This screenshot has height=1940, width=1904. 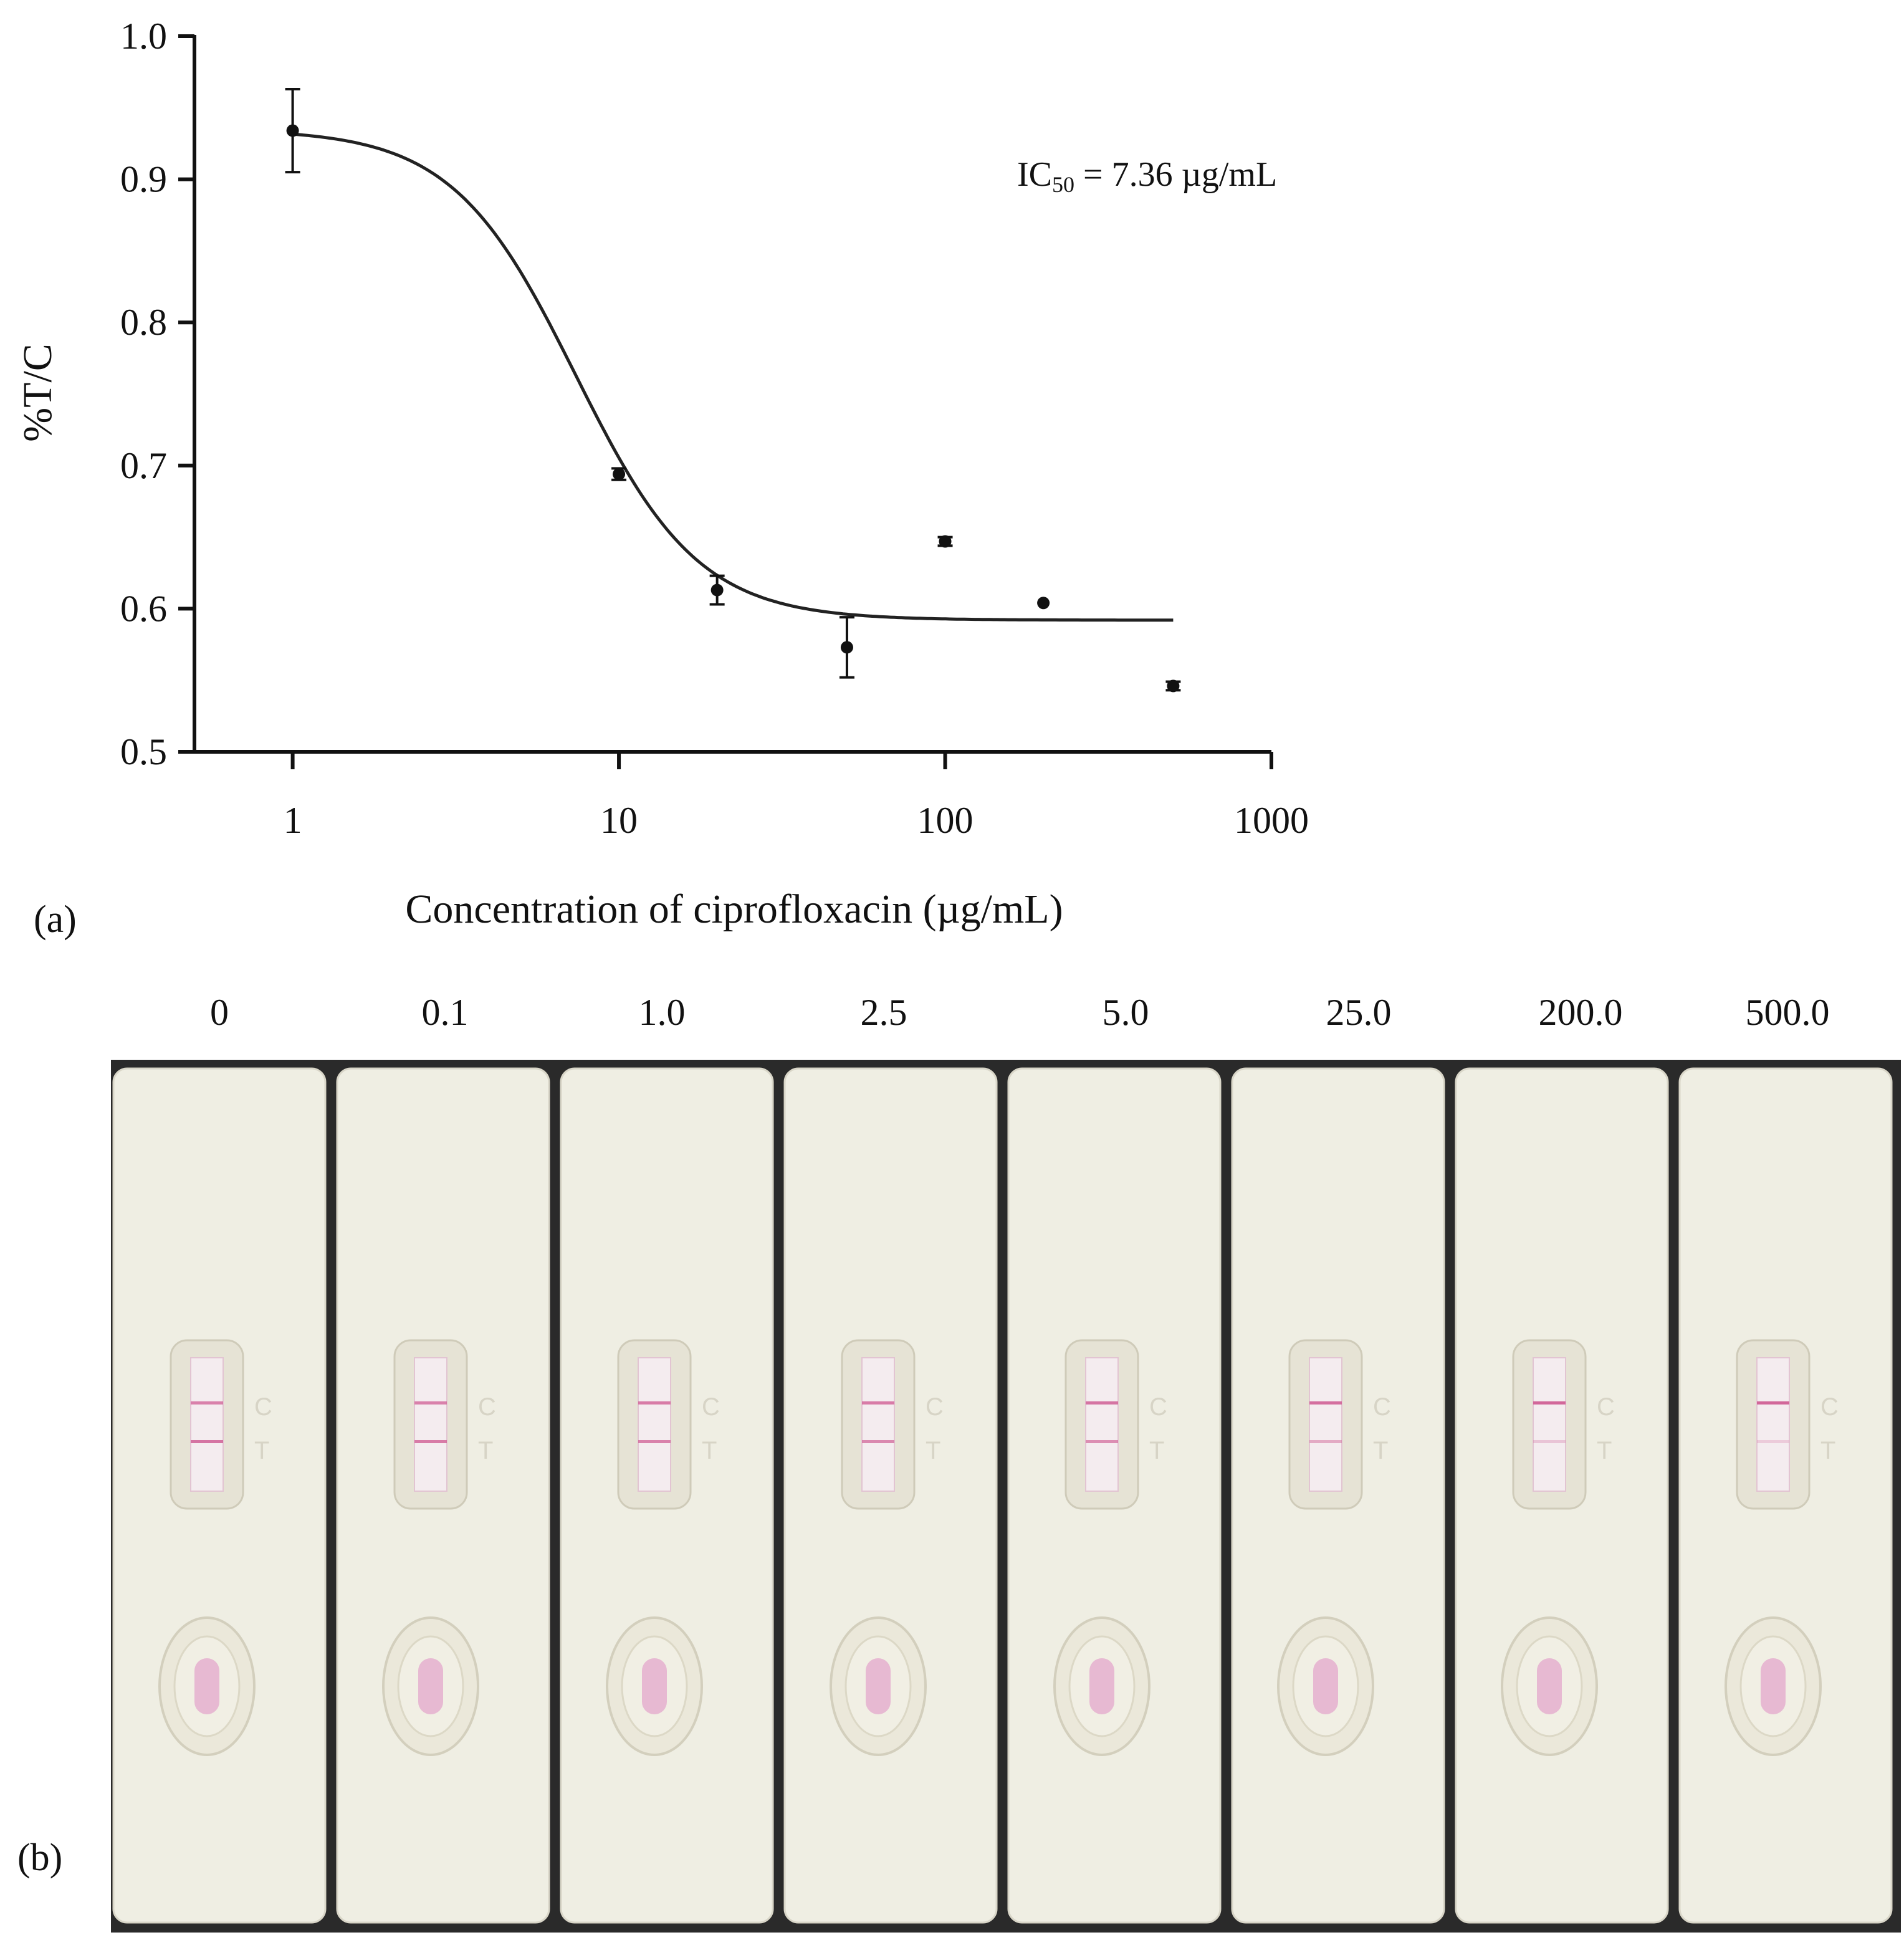 What do you see at coordinates (445, 1013) in the screenshot?
I see `conc-label-2: 0.1` at bounding box center [445, 1013].